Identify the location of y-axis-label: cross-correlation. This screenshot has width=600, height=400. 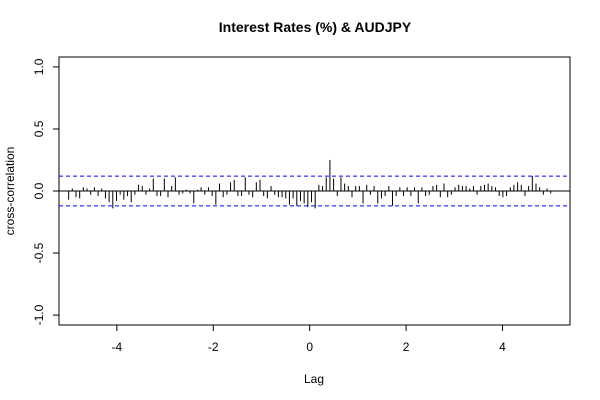
(10, 191).